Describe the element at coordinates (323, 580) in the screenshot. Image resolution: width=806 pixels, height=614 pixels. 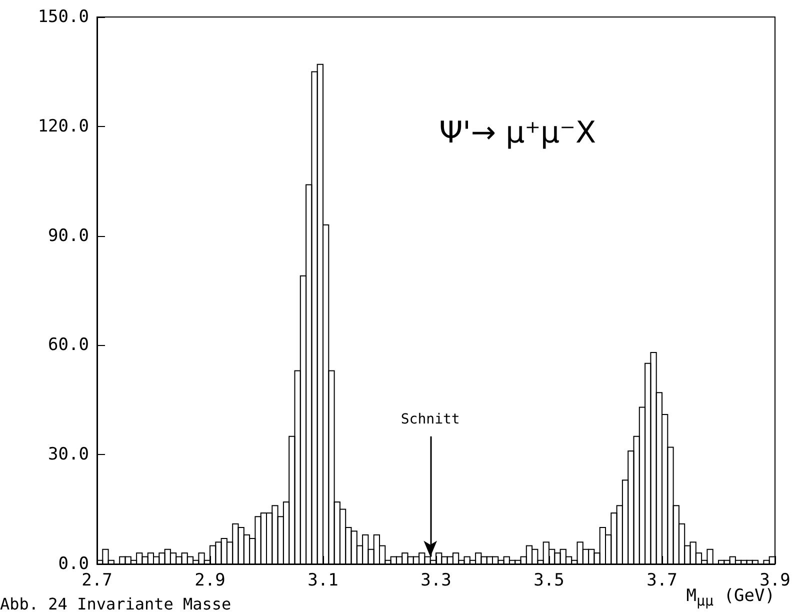
I see `x-tick-label: 3.1` at that location.